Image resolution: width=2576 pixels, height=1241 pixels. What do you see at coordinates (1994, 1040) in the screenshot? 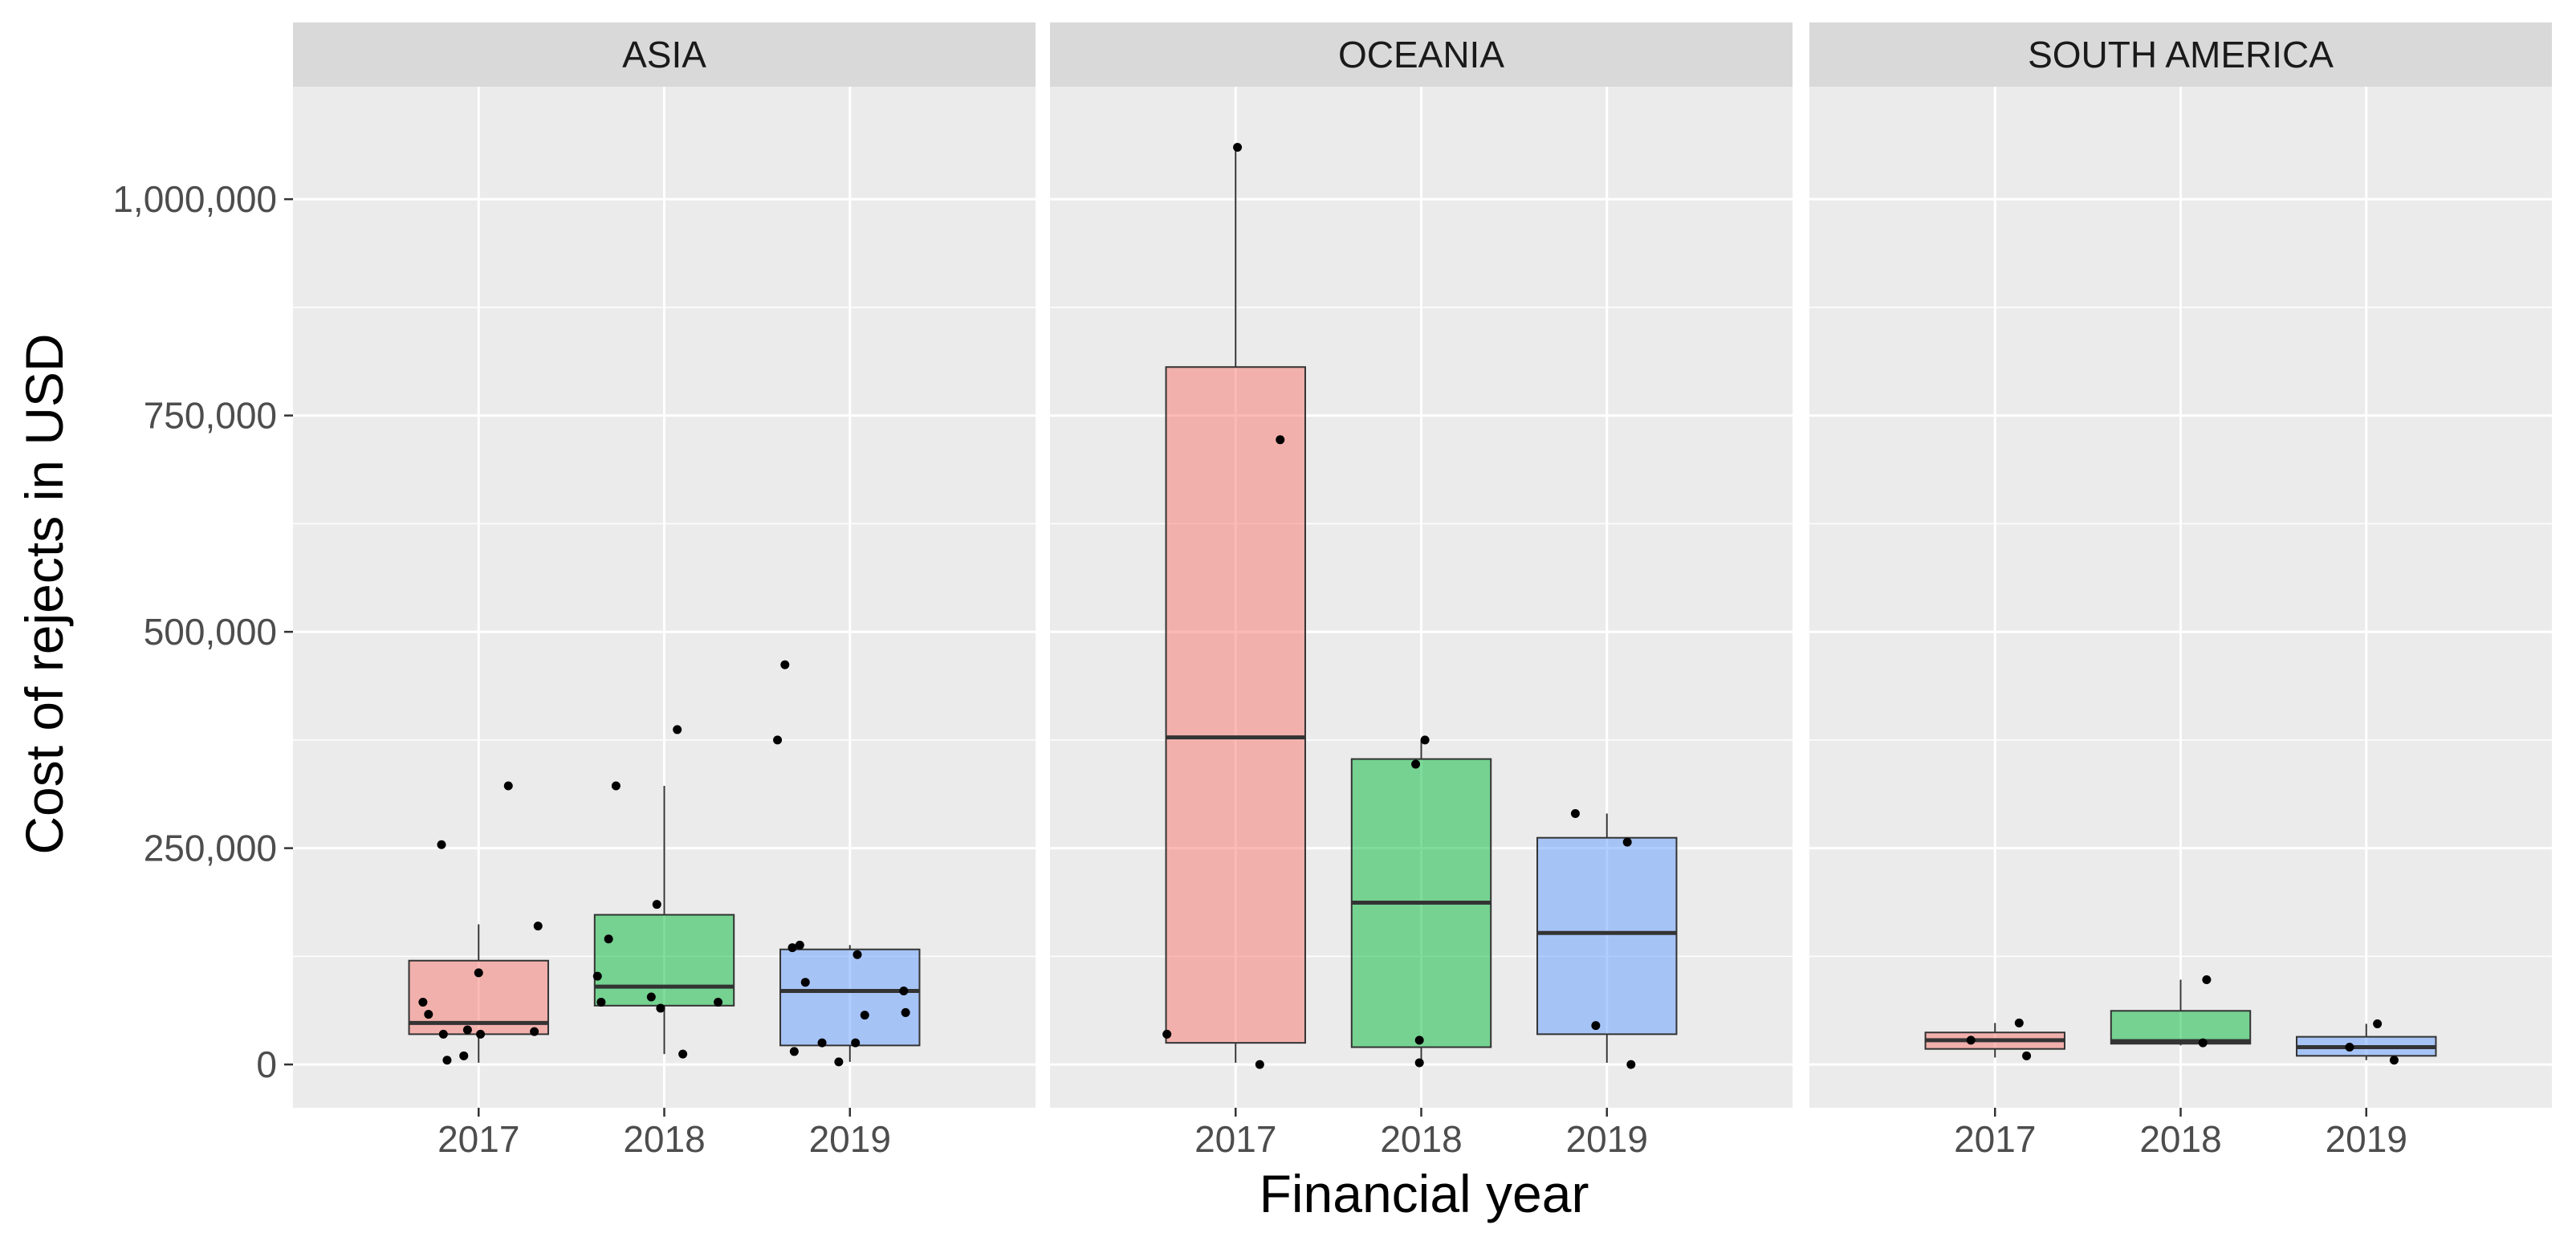
I see `boxplot-south-america-2017` at bounding box center [1994, 1040].